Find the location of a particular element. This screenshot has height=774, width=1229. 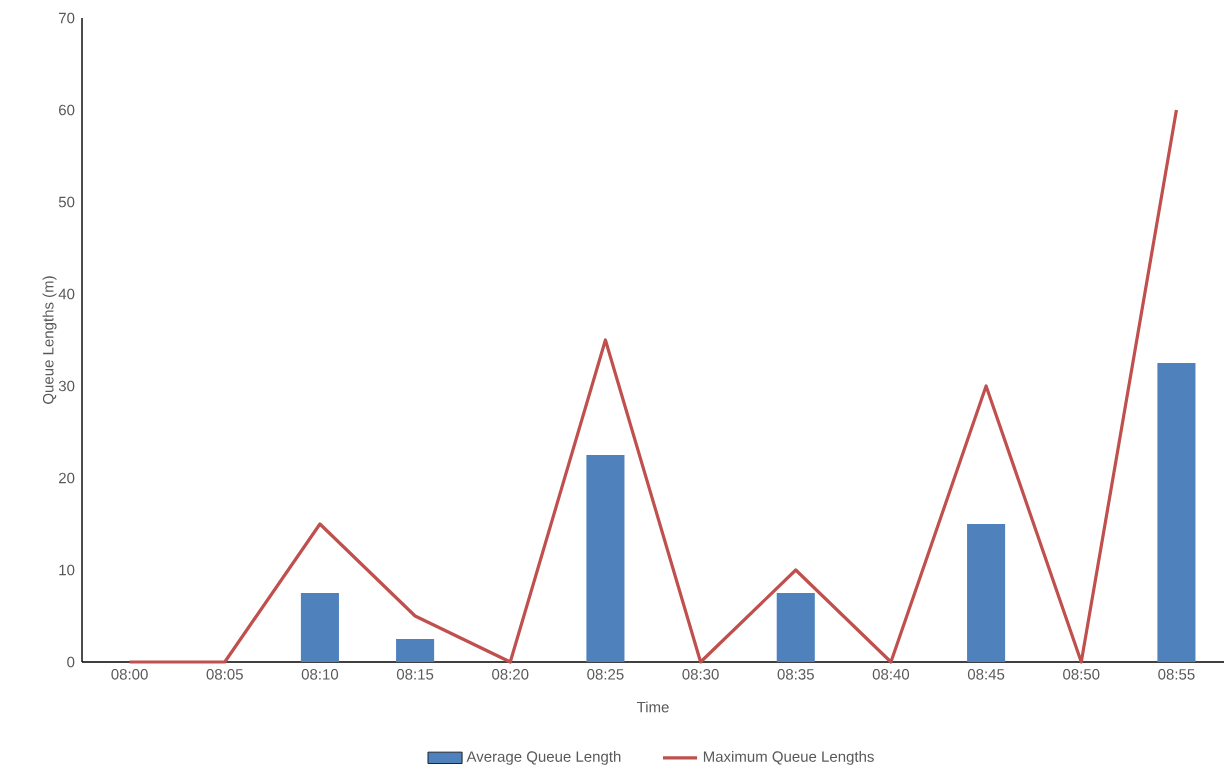

x-tick-label: 08:45 is located at coordinates (986, 674).